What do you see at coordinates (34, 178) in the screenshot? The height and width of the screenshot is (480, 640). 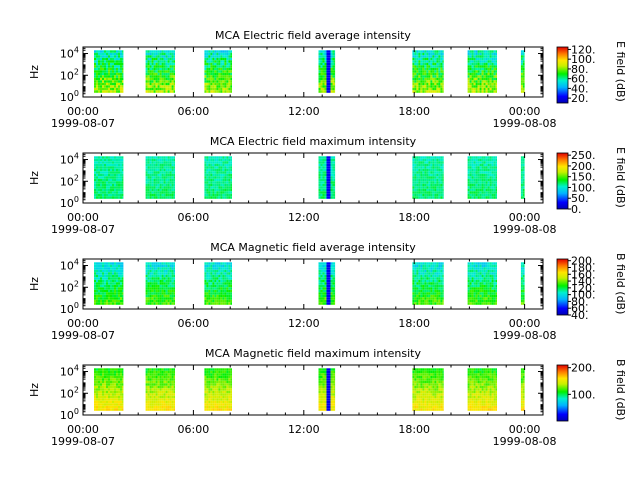 I see `y-axis-label: Hz` at bounding box center [34, 178].